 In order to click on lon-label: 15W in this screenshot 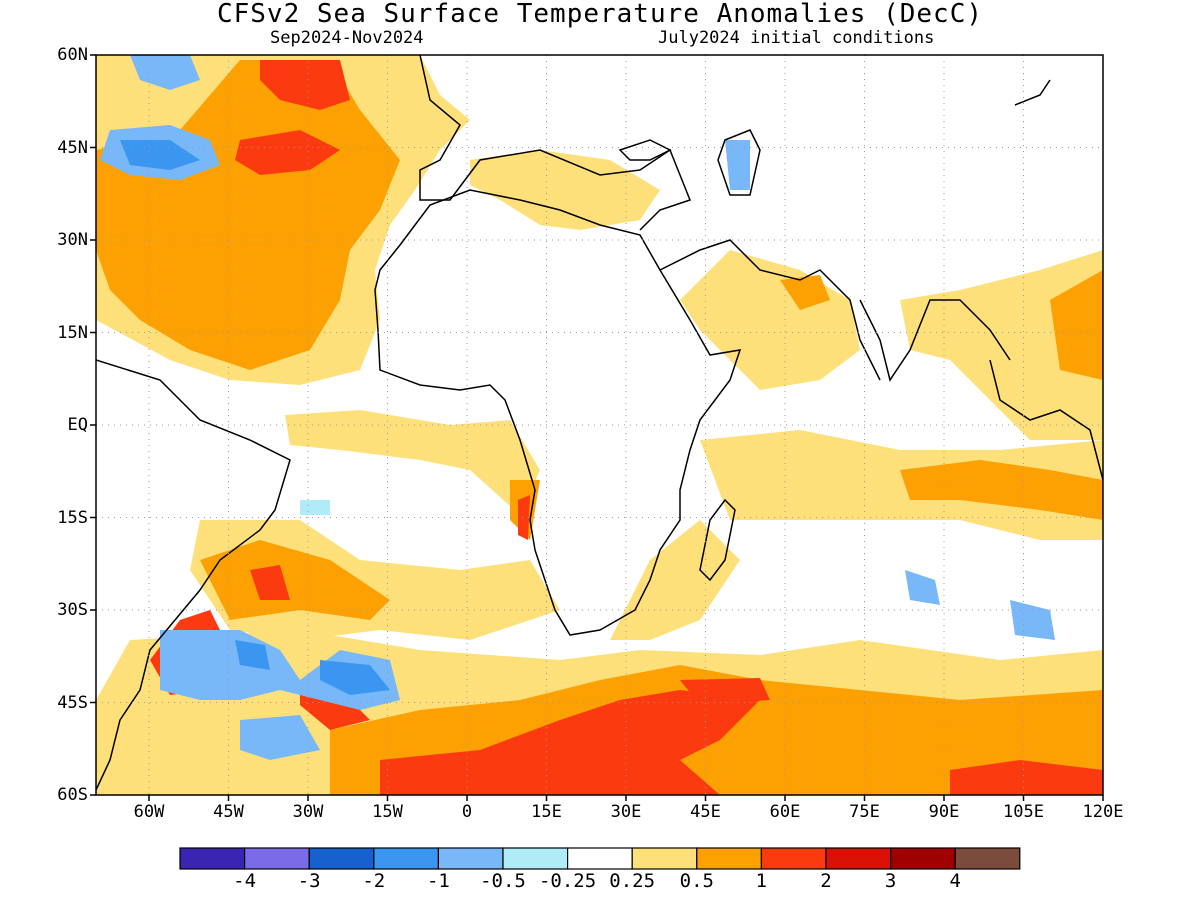, I will do `click(387, 812)`.